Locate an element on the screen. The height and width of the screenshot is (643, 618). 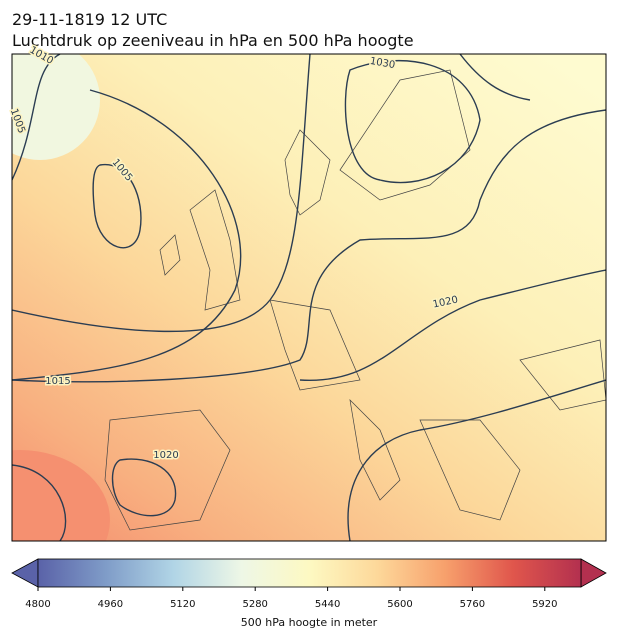
isobar-label: 1020 is located at coordinates (165, 455).